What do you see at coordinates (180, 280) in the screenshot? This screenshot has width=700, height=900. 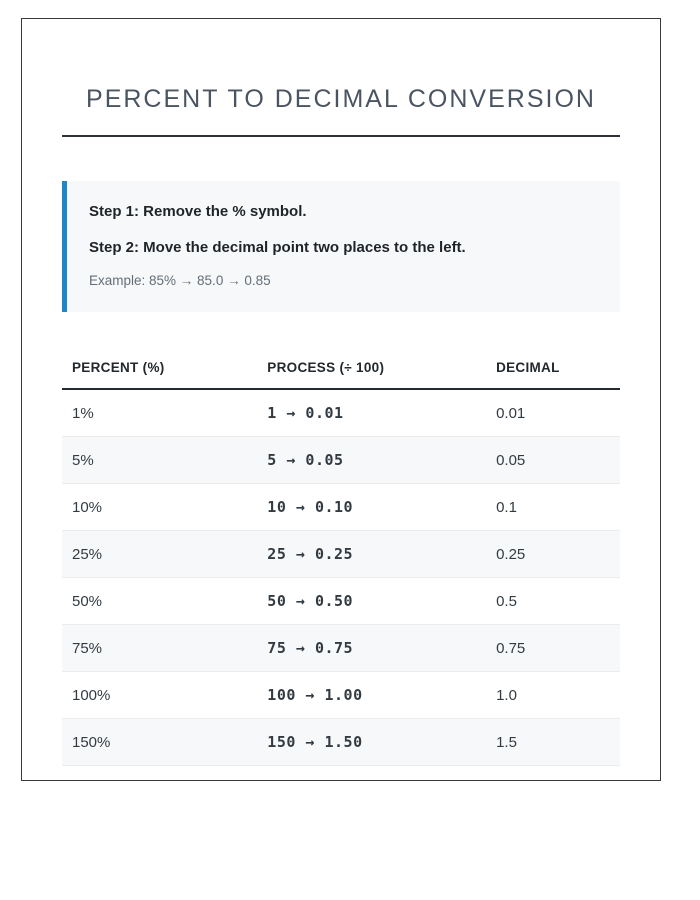 I see `example-text: Example: 85% → 85.0 → 0.85` at bounding box center [180, 280].